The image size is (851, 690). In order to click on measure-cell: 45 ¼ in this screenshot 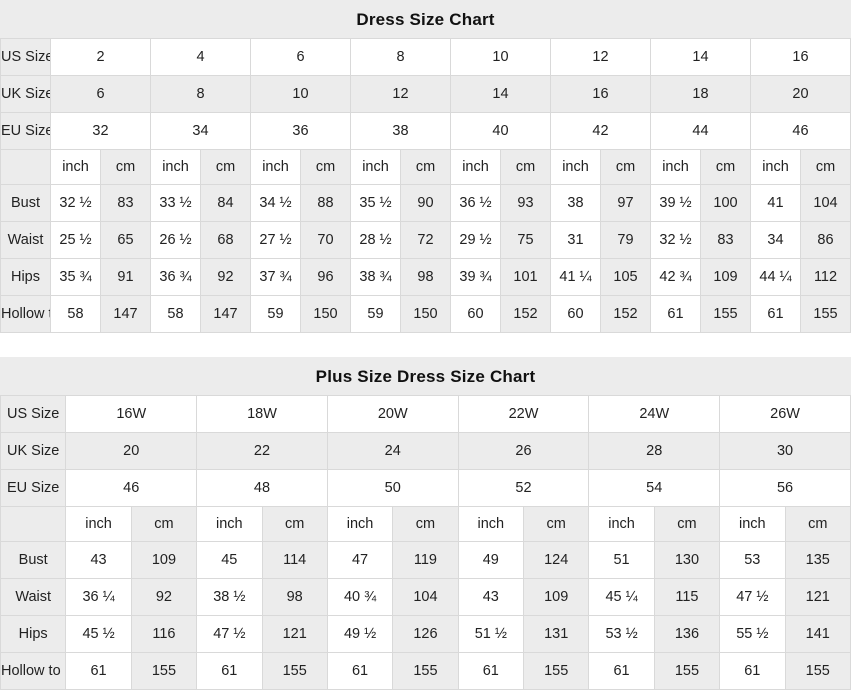, I will do `click(621, 597)`.